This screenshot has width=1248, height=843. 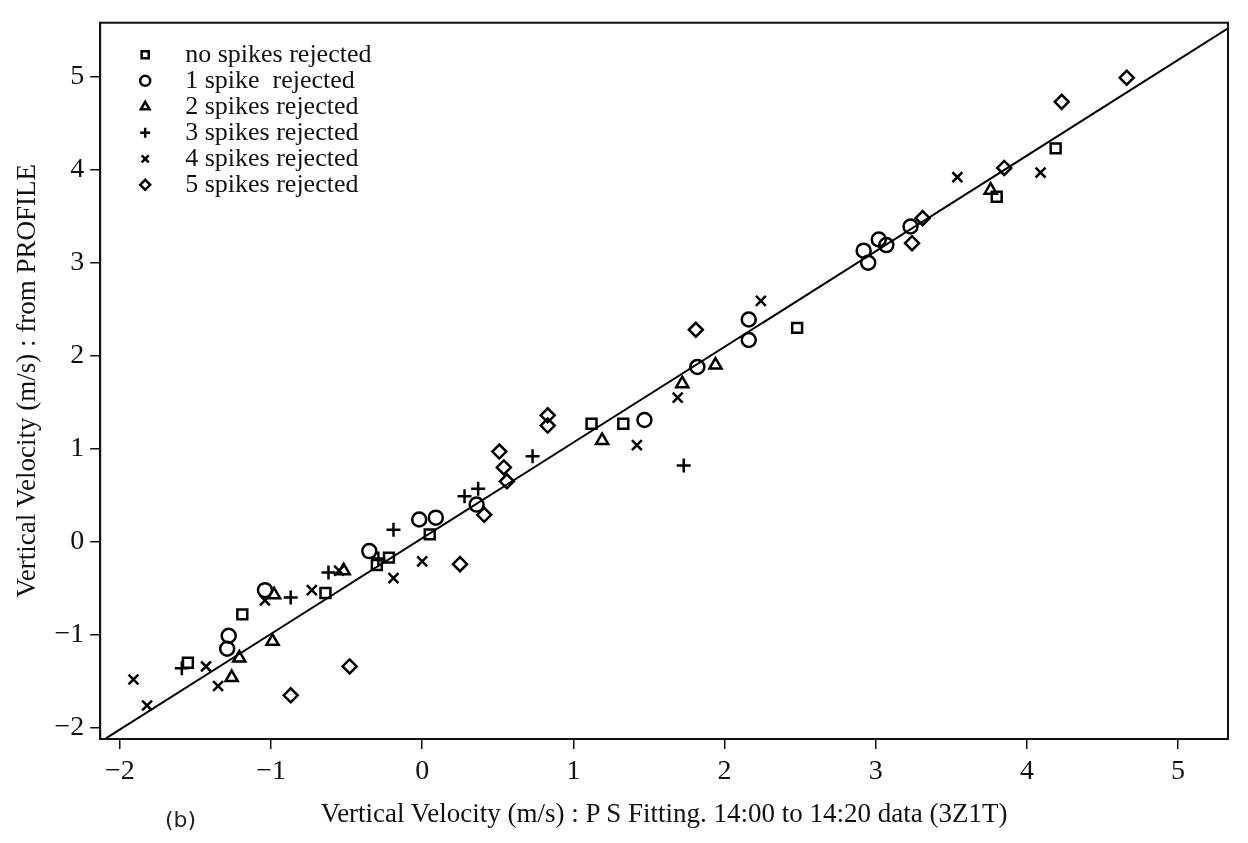 I want to click on x-axis-title: Vertical Velocity (m/s) : P S Fitting. 14:00 to 14:20 data (3Z1T), so click(x=664, y=812).